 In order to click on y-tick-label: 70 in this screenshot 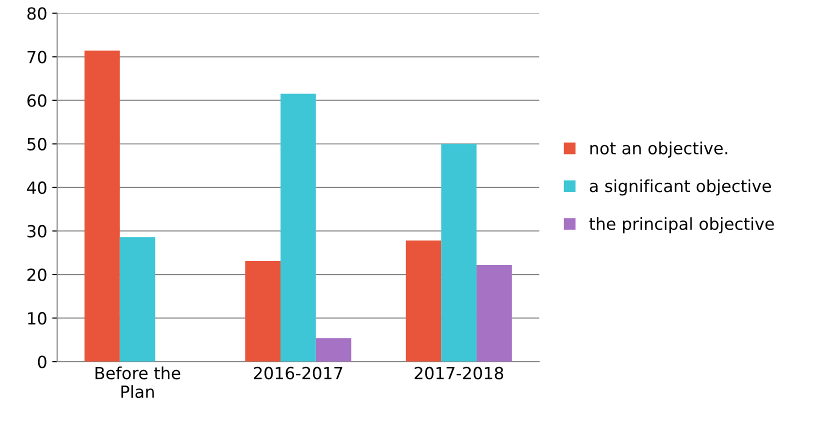, I will do `click(37, 57)`.